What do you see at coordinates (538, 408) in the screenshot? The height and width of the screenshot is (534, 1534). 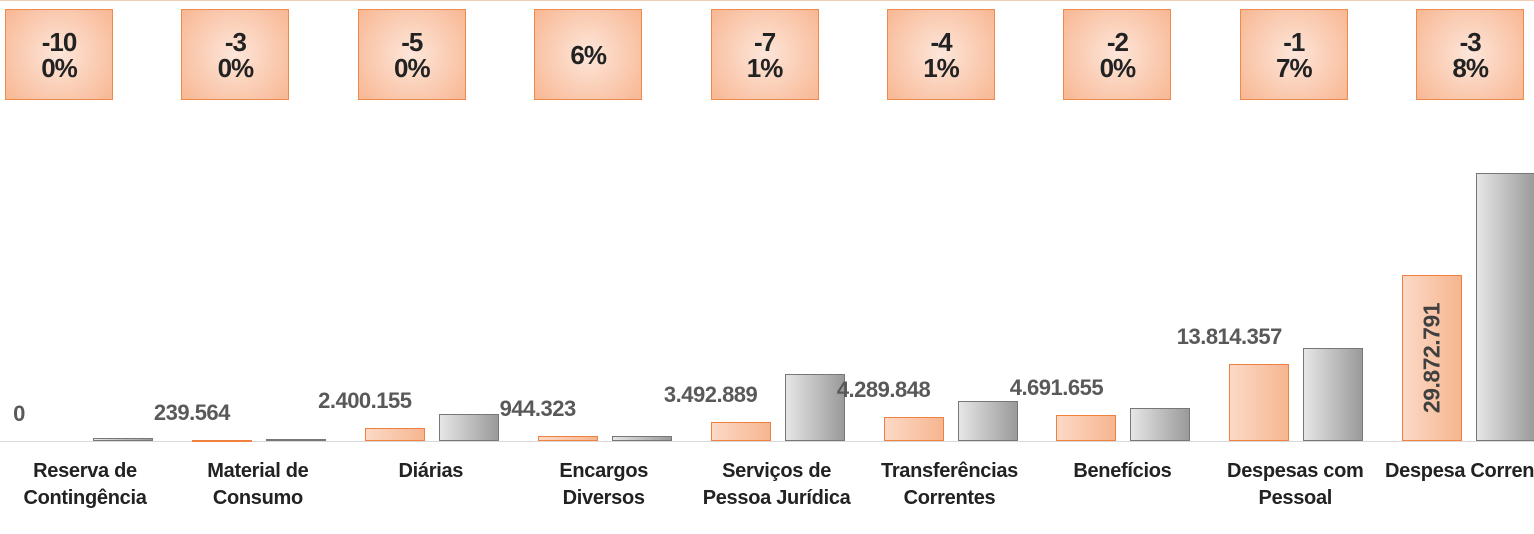 I see `value-label: 944.323` at bounding box center [538, 408].